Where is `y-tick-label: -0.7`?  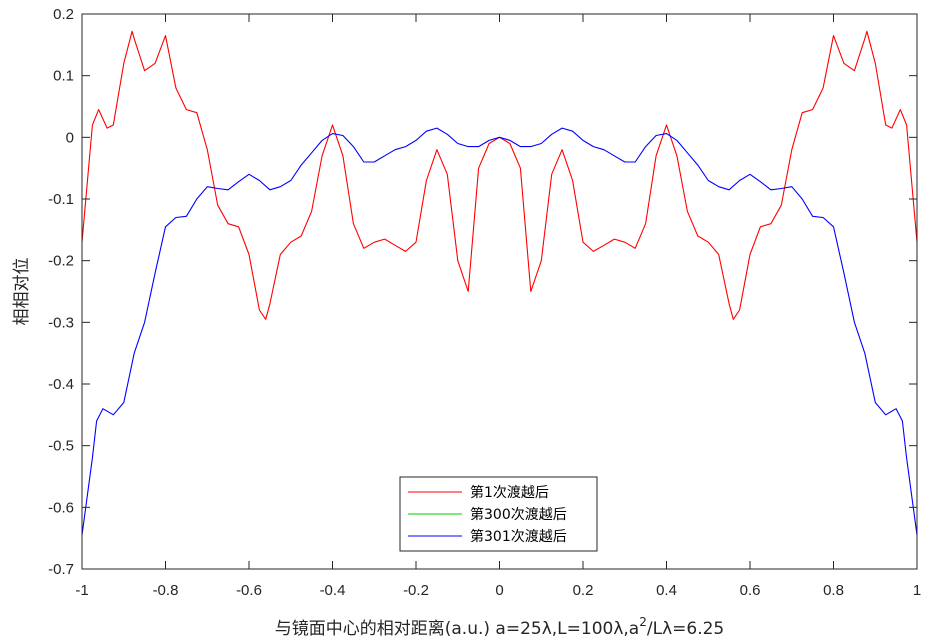 y-tick-label: -0.7 is located at coordinates (61, 569).